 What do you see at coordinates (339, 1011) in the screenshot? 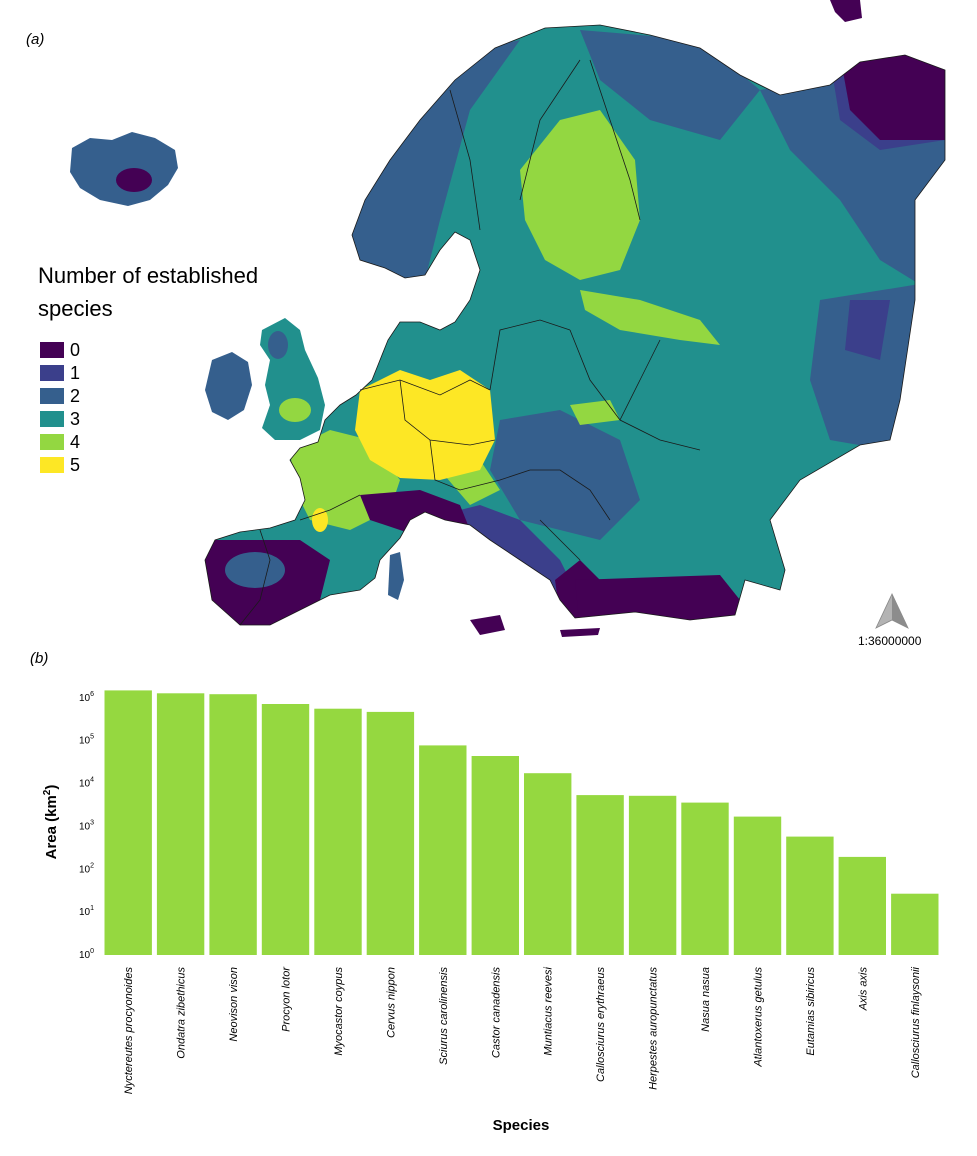
I see `x-tick-label: Myocastor coypus` at bounding box center [339, 1011].